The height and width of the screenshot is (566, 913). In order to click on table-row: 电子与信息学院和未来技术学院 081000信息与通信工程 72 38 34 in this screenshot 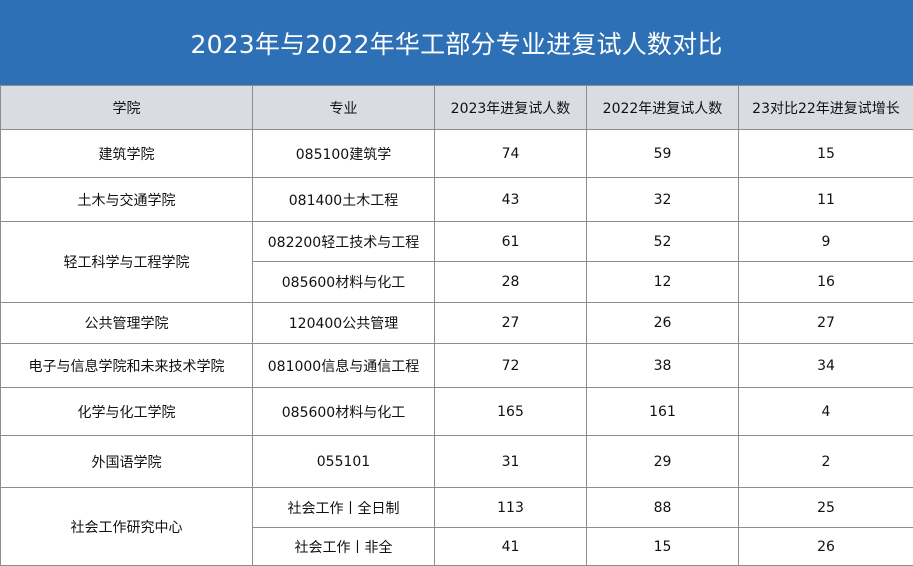, I will do `click(457, 366)`.